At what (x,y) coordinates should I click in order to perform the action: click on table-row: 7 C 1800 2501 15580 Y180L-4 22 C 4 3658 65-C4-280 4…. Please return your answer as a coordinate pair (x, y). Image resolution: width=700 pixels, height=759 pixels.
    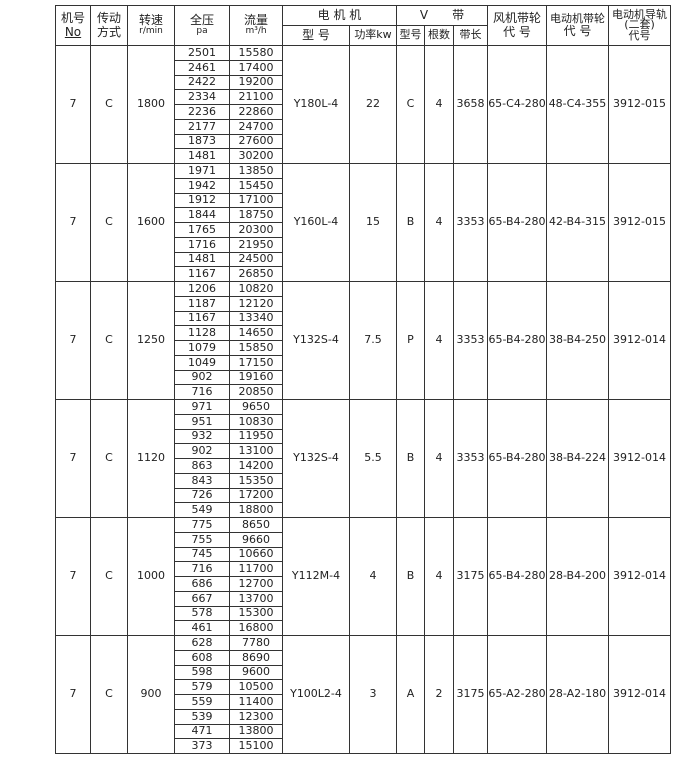
    Looking at the image, I should click on (363, 104).